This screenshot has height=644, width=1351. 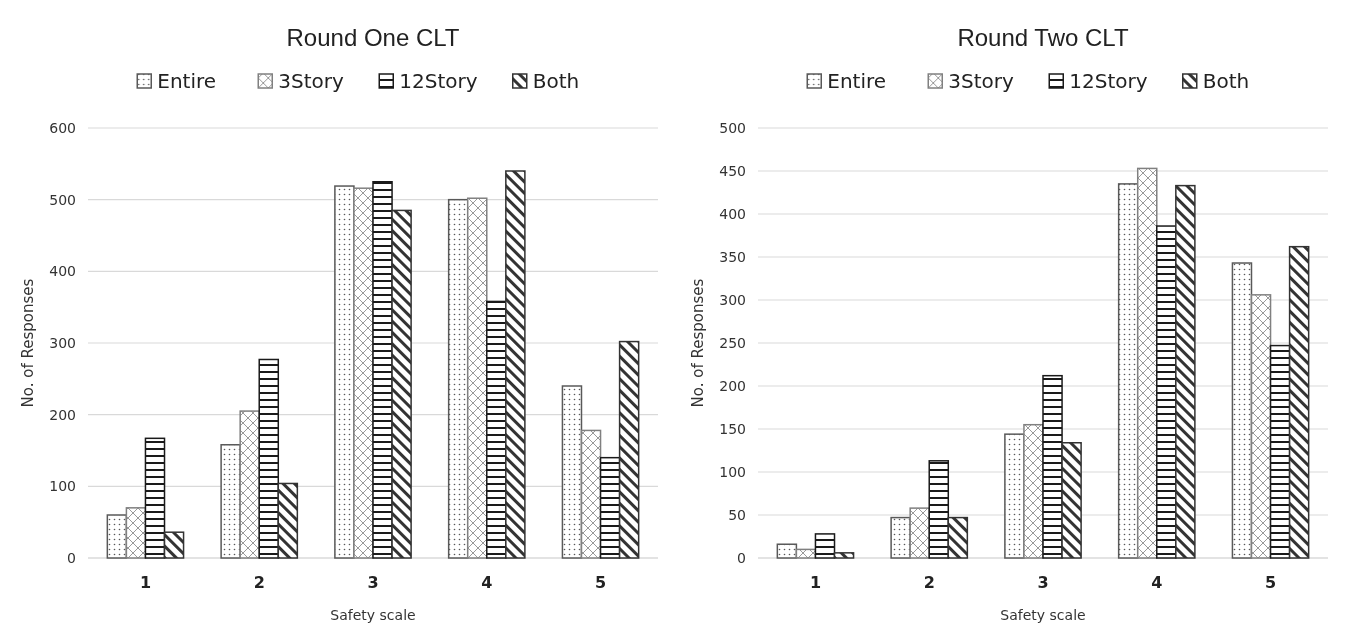 I want to click on y-tick-label: 350, so click(x=732, y=256).